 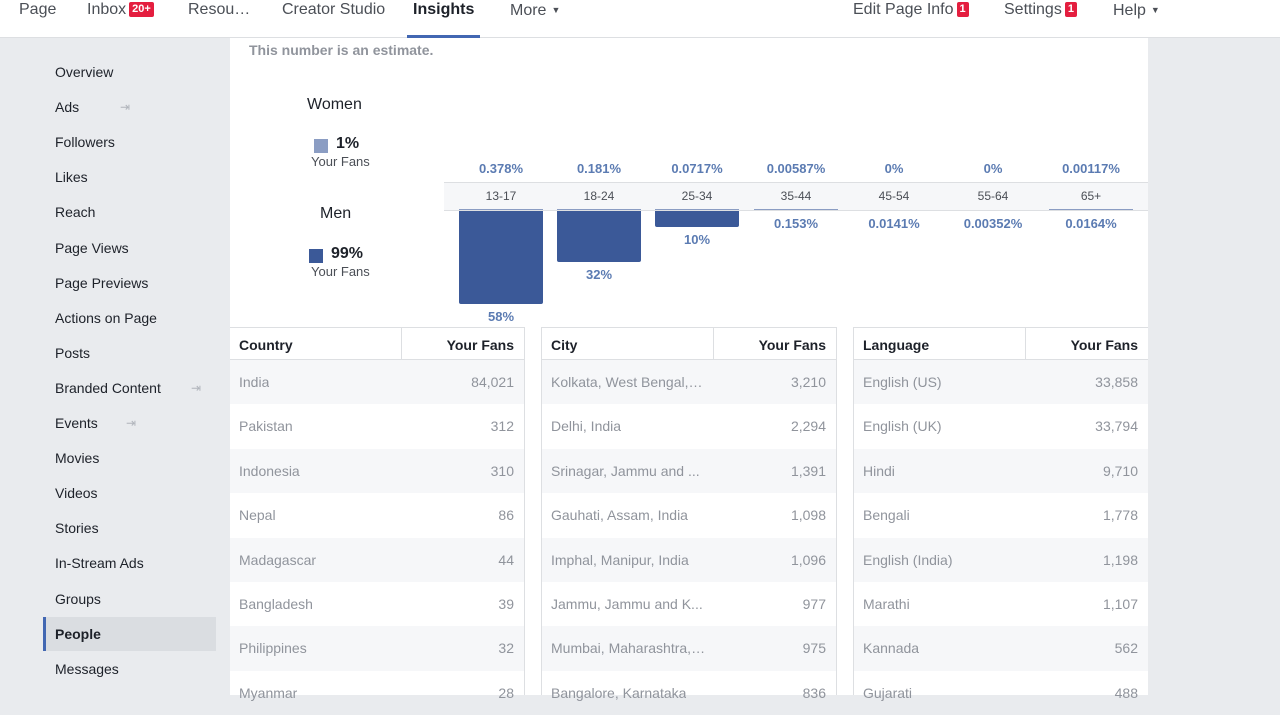 I want to click on sidebar-item-label: Groups, so click(x=78, y=598).